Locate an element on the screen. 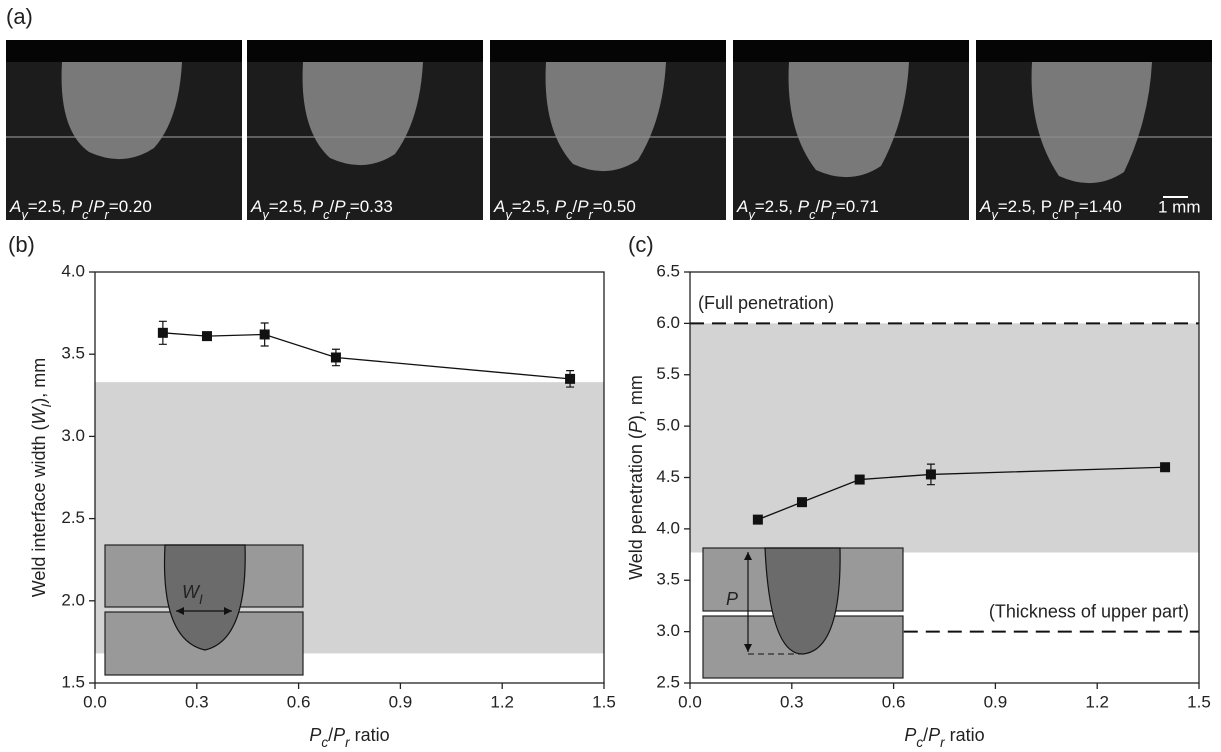 Image resolution: width=1221 pixels, height=752 pixels. panel-label: (c) is located at coordinates (641, 244).